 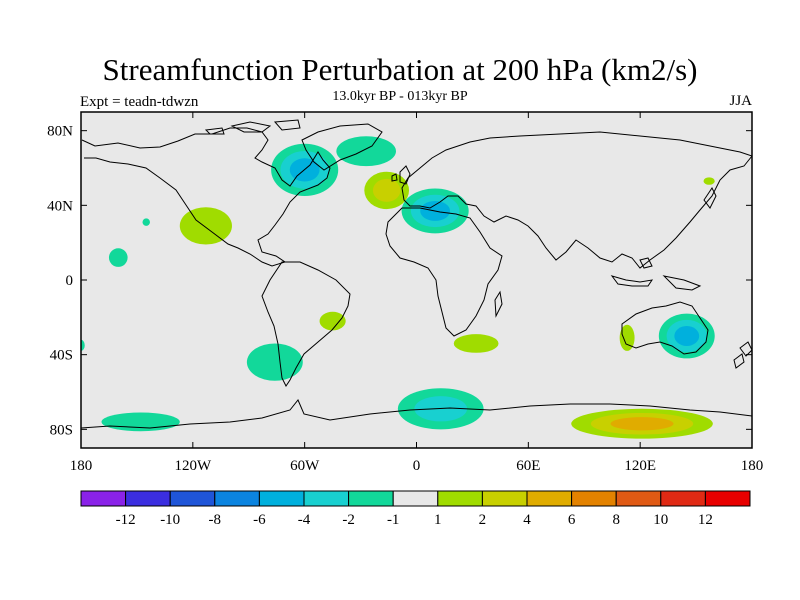 What do you see at coordinates (705, 520) in the screenshot?
I see `colorbar-level-label: 12` at bounding box center [705, 520].